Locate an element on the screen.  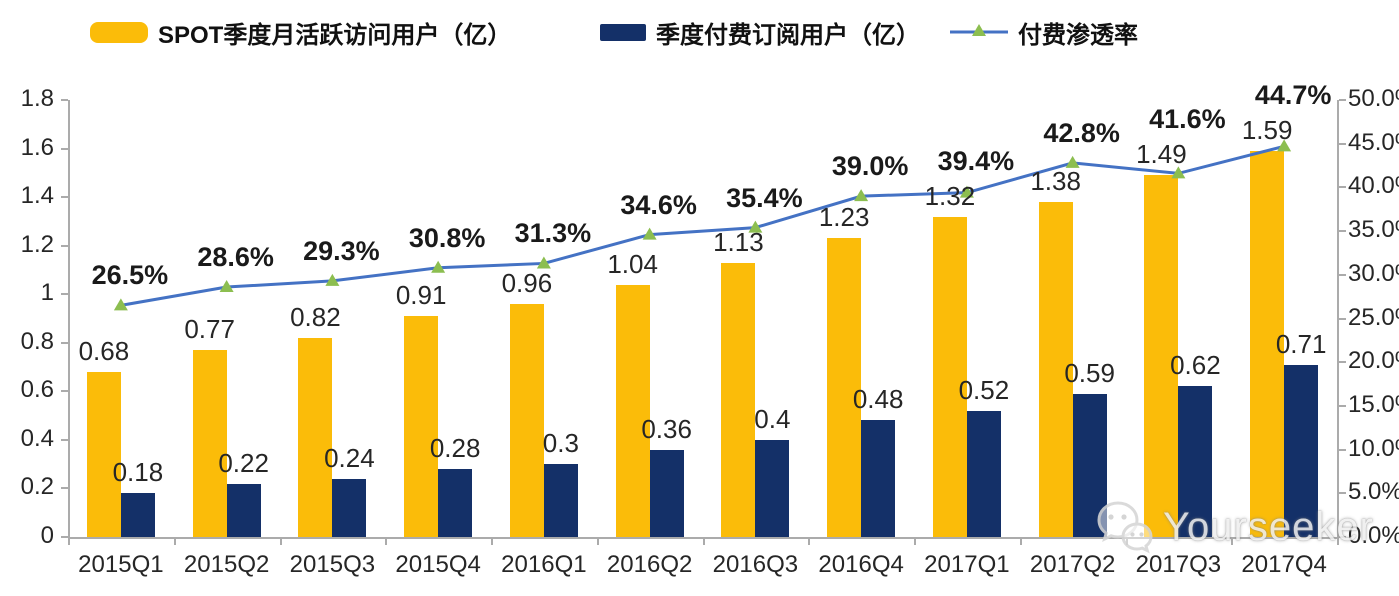
right-axis-tick-label: 10.0% is located at coordinates (1373, 448).